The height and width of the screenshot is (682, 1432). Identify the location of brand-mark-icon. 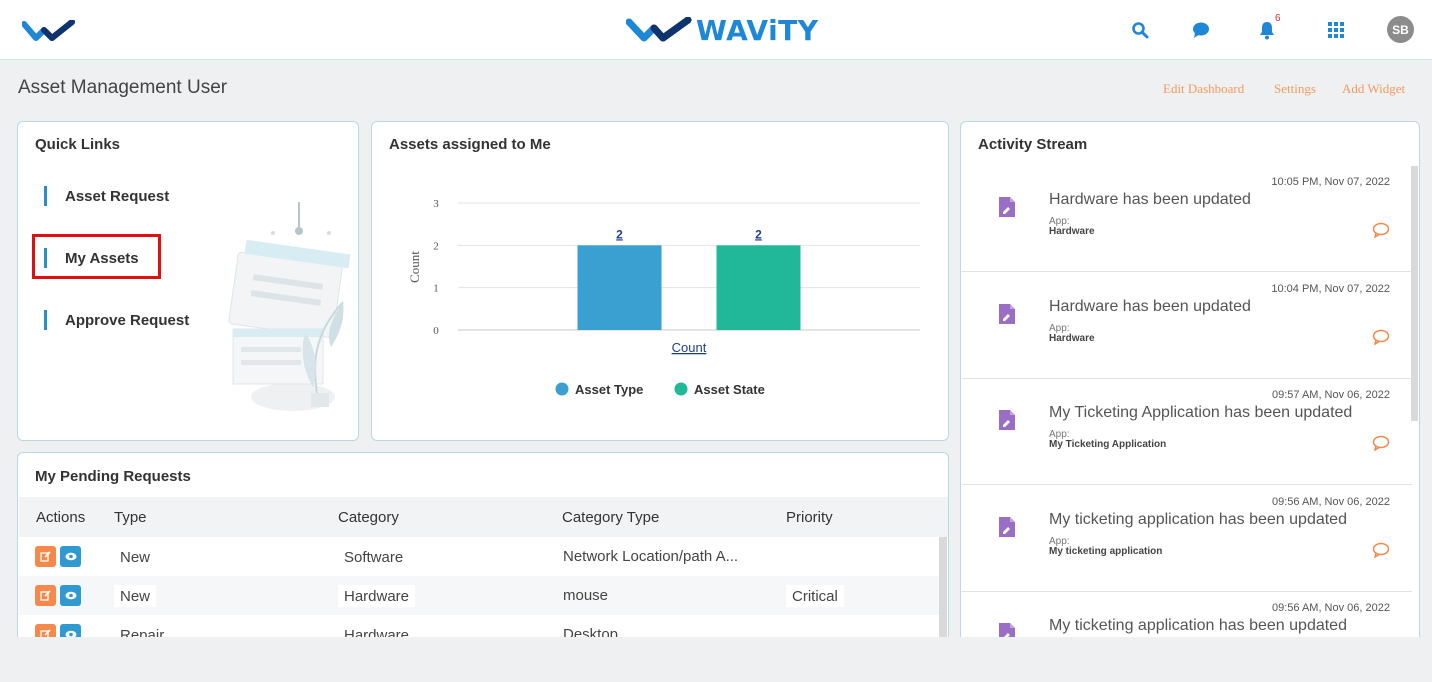
(659, 29).